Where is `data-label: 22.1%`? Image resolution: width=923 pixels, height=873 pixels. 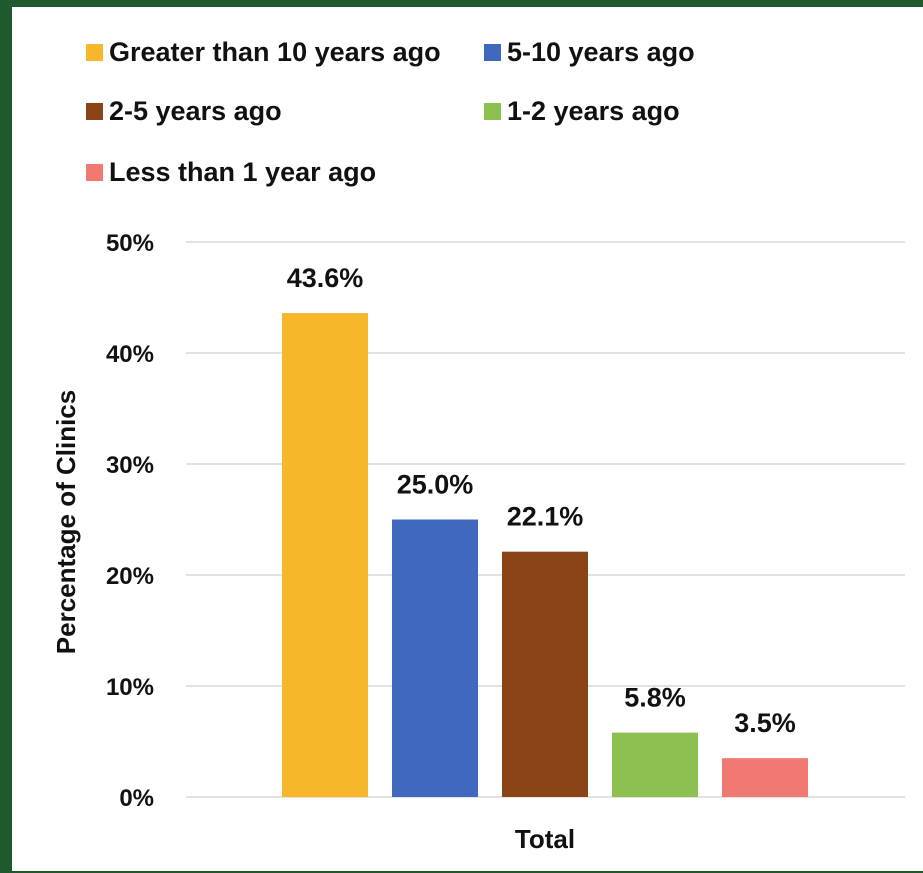 data-label: 22.1% is located at coordinates (545, 517).